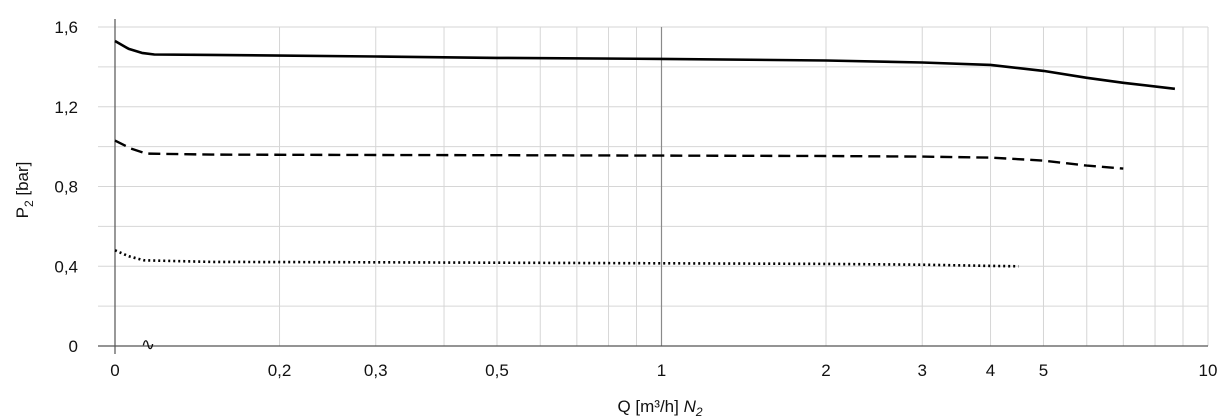  What do you see at coordinates (22, 181) in the screenshot?
I see `y-axis-title-unit: [bar]` at bounding box center [22, 181].